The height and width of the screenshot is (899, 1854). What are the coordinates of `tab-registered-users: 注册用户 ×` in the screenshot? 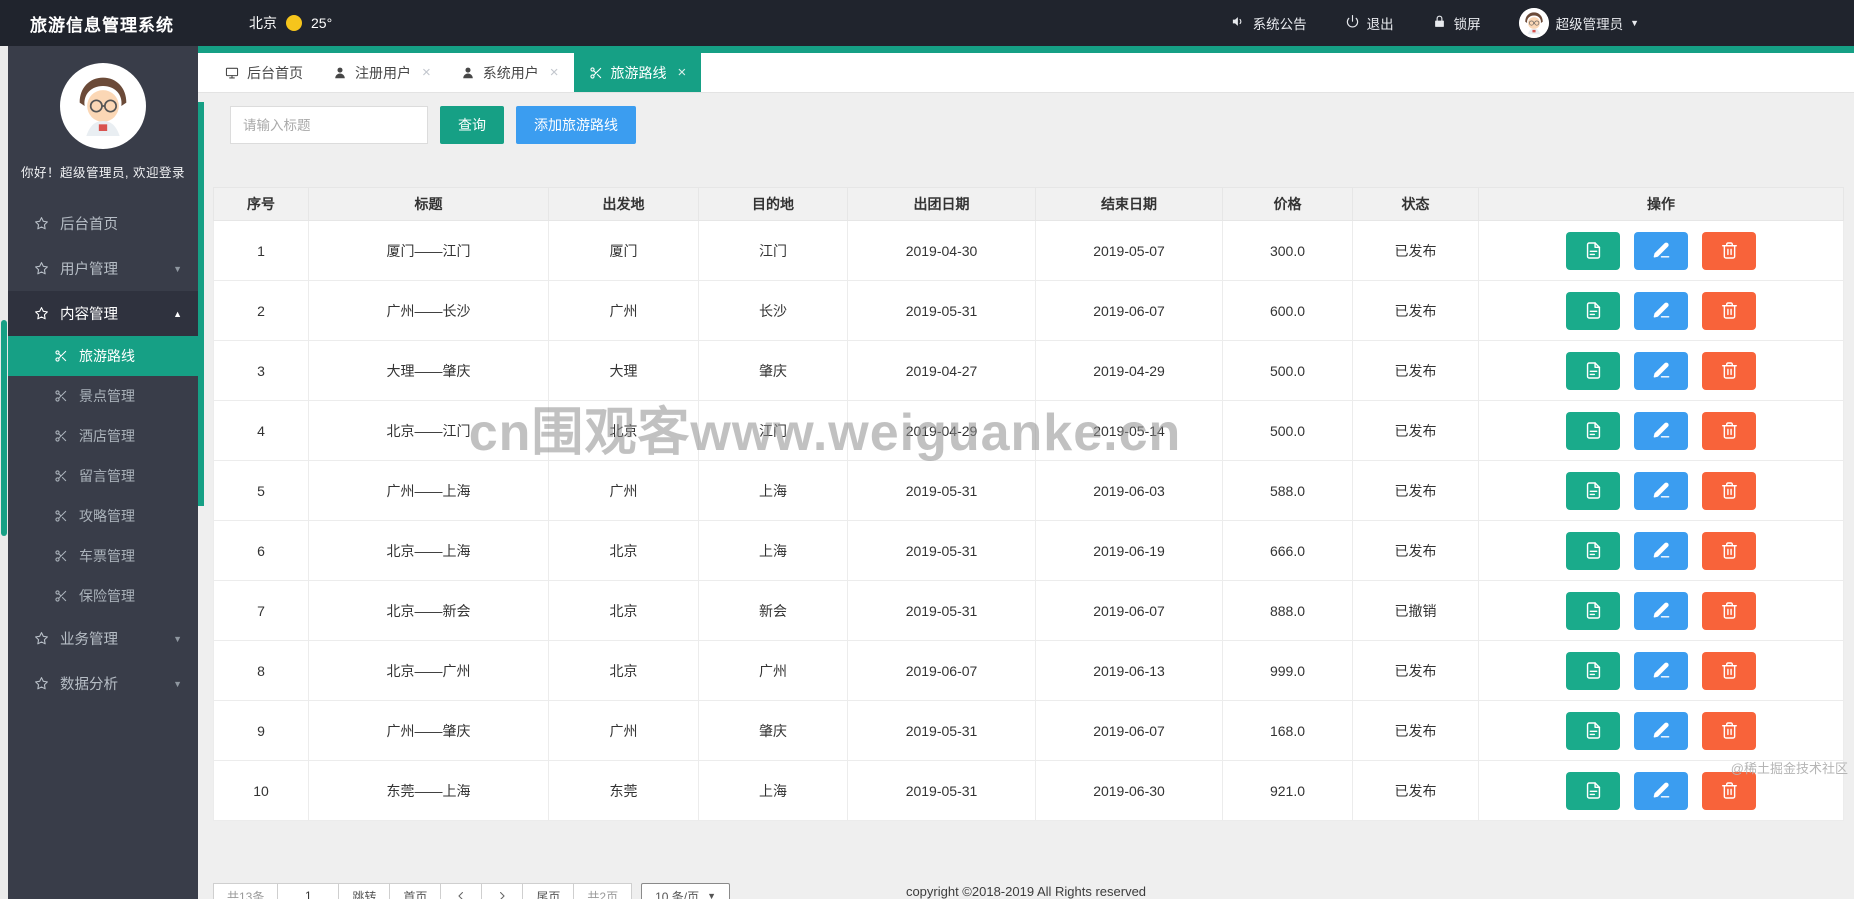 It's located at (382, 72).